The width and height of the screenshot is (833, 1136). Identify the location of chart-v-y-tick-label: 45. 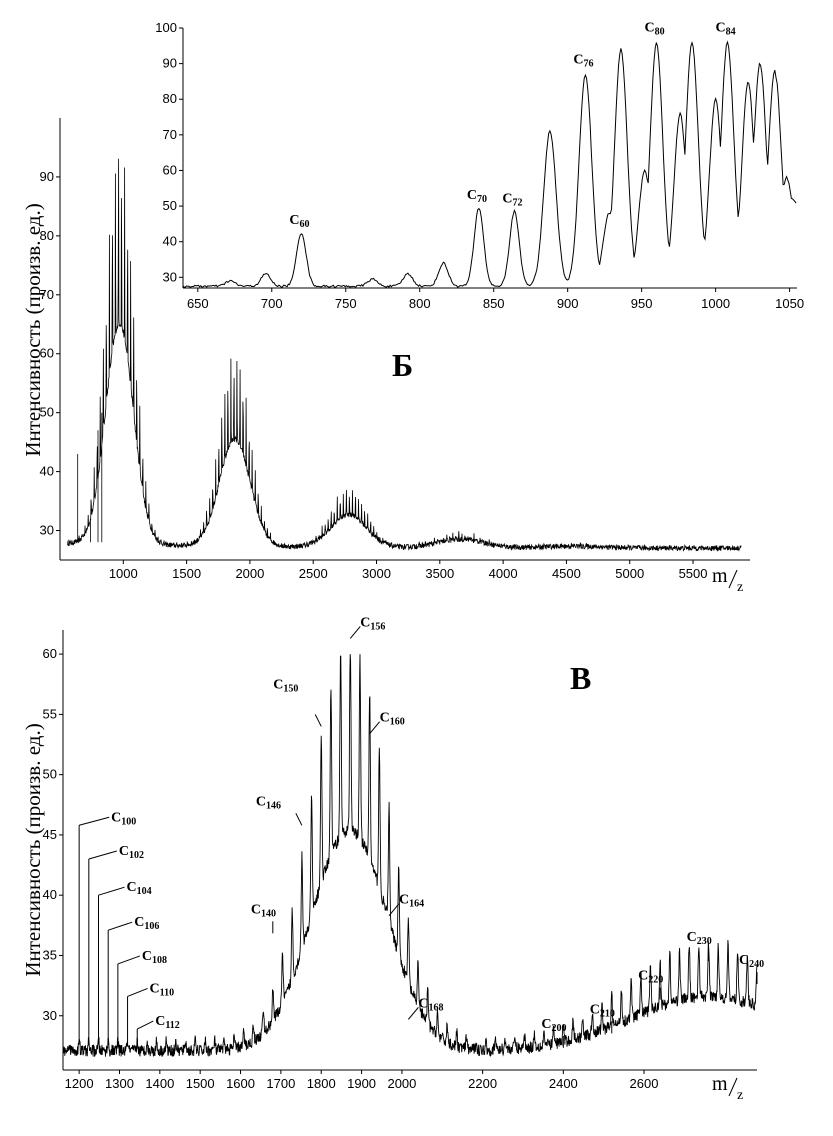
(50, 834).